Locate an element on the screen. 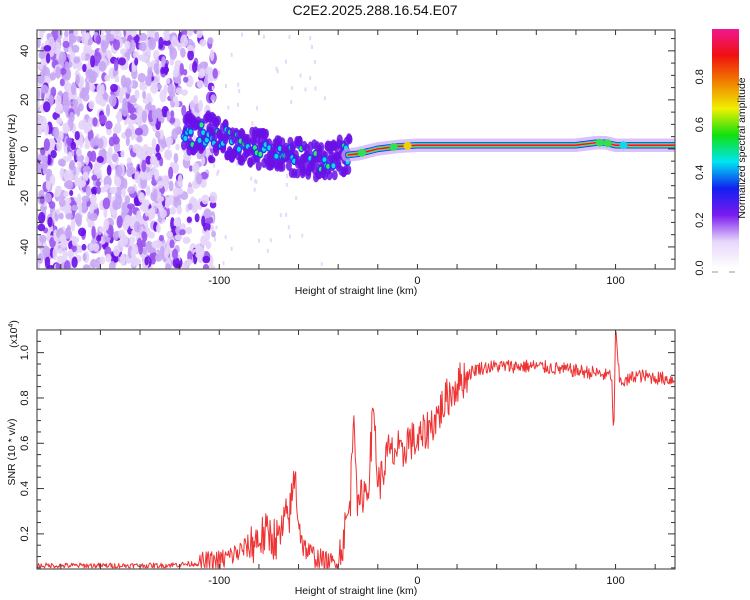 This screenshot has height=600, width=750. spectrogram-x-tick-label: -100 is located at coordinates (219, 281).